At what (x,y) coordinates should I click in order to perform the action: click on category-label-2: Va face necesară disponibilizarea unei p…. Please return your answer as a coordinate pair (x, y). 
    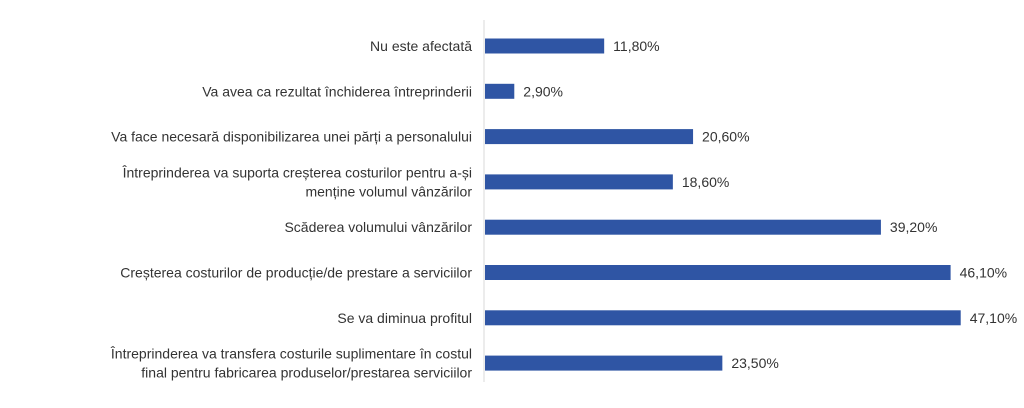
    Looking at the image, I should click on (291, 137).